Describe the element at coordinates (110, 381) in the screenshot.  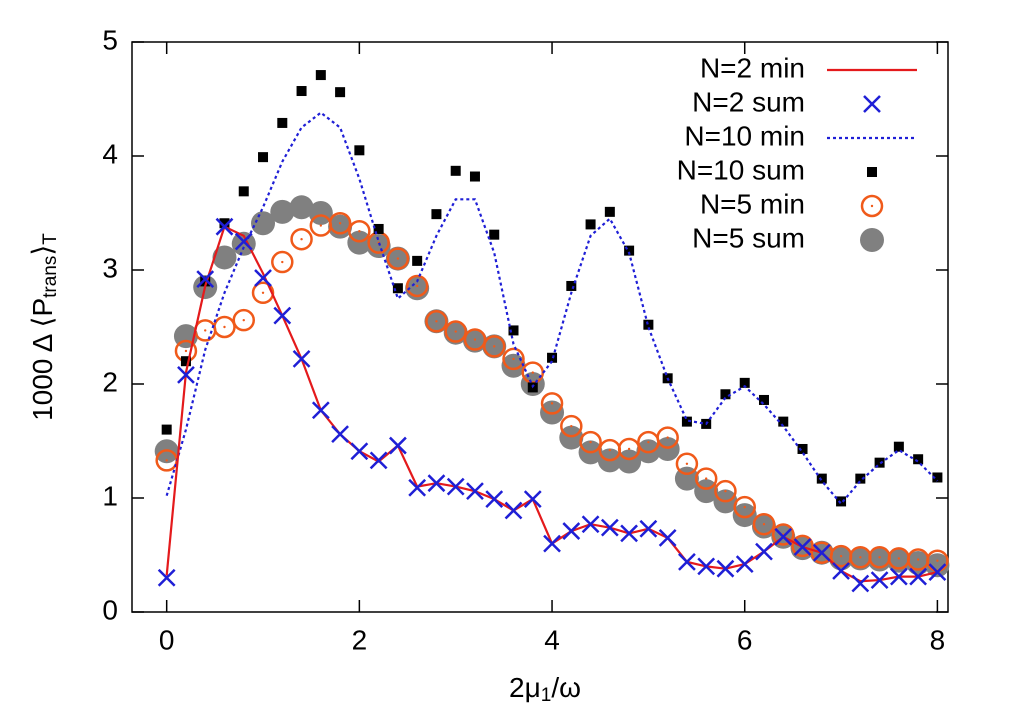
I see `y-tick-label: 2` at that location.